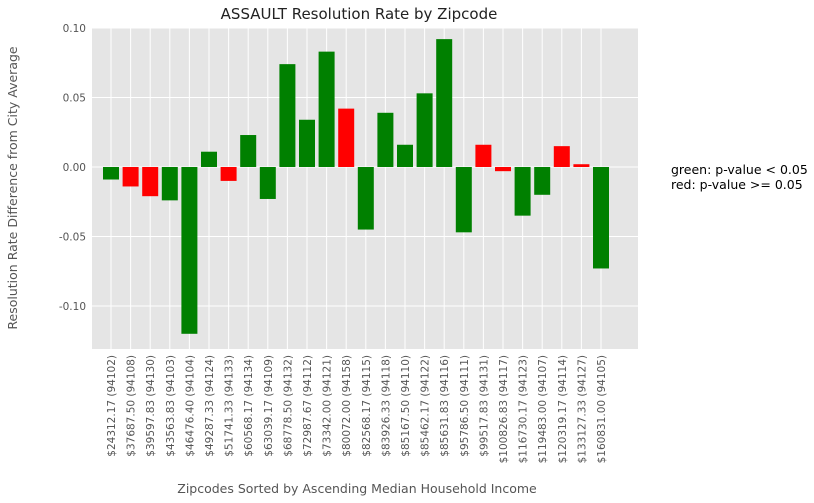 This screenshot has height=503, width=814. What do you see at coordinates (524, 409) in the screenshot?
I see `x-tick-label: $116730.17 (94123)` at bounding box center [524, 409].